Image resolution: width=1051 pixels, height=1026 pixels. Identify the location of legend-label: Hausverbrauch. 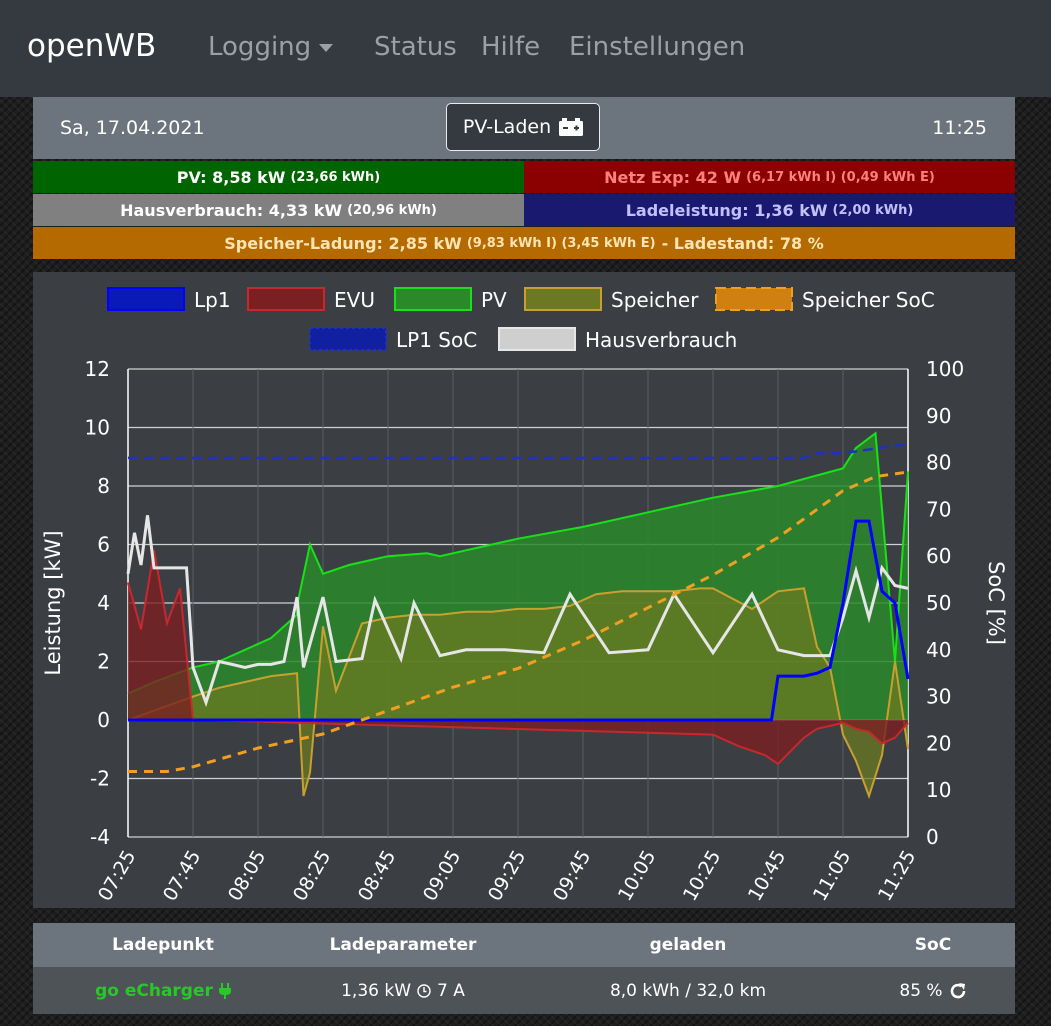
(661, 340).